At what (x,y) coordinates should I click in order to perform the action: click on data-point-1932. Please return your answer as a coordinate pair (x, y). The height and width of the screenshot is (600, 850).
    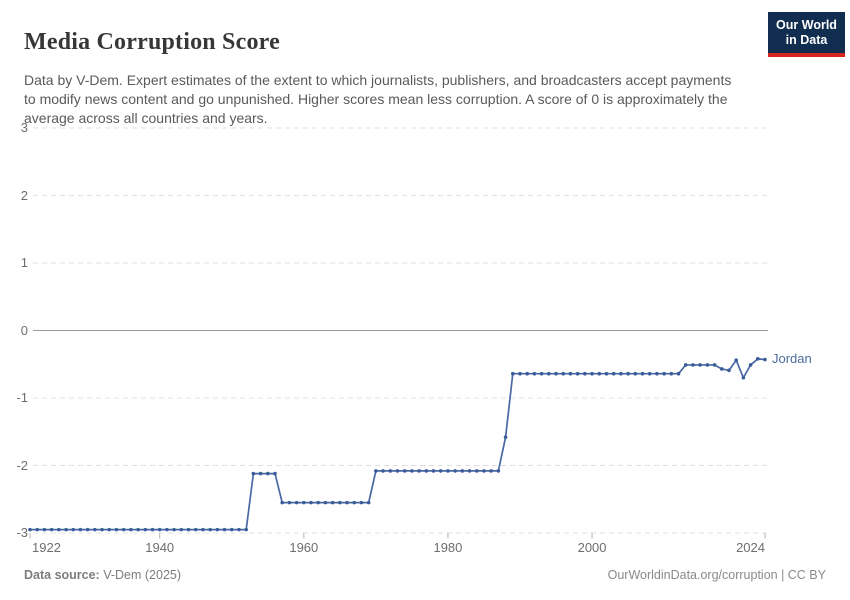
    Looking at the image, I should click on (102, 529).